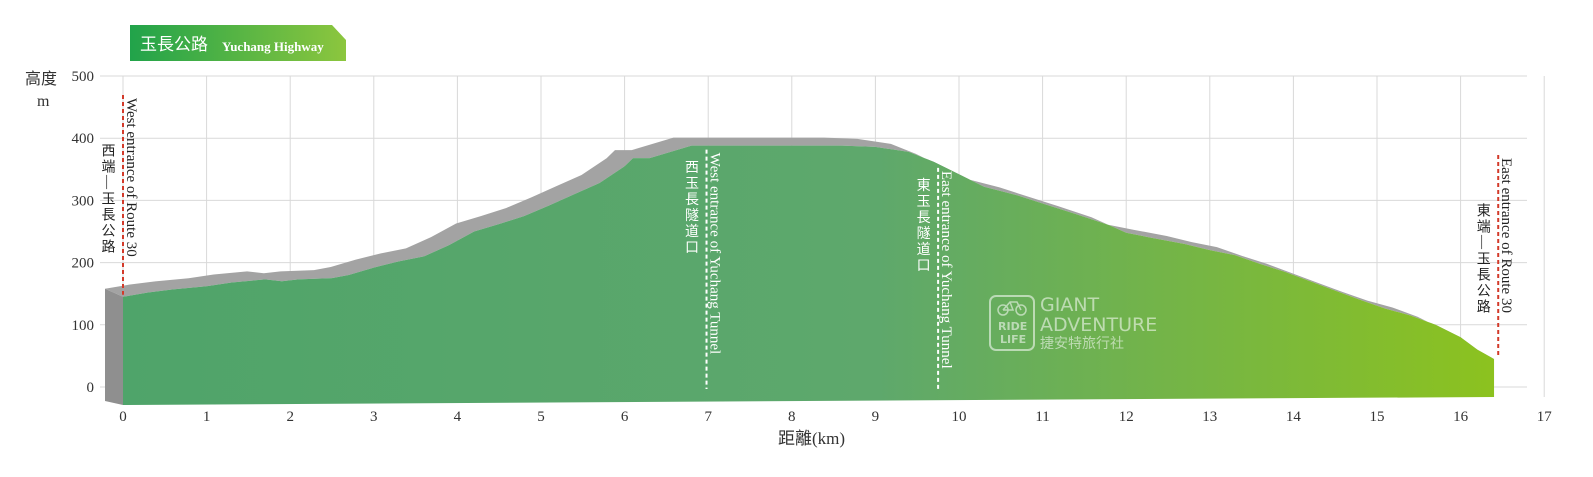 Image resolution: width=1593 pixels, height=477 pixels. I want to click on annotation-label-en: East entrance of Route 30, so click(1506, 235).